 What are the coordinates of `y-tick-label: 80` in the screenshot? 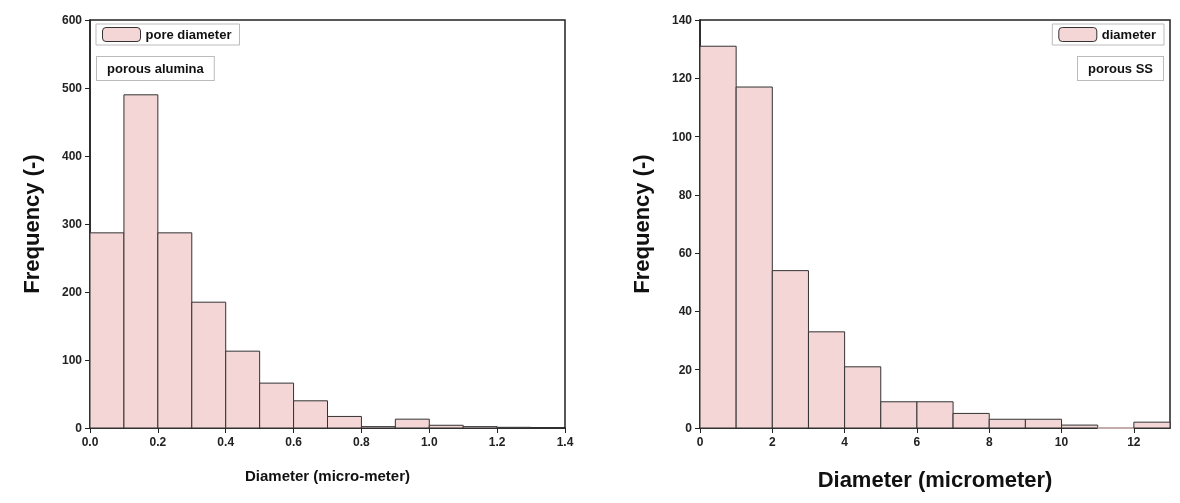 It's located at (685, 194).